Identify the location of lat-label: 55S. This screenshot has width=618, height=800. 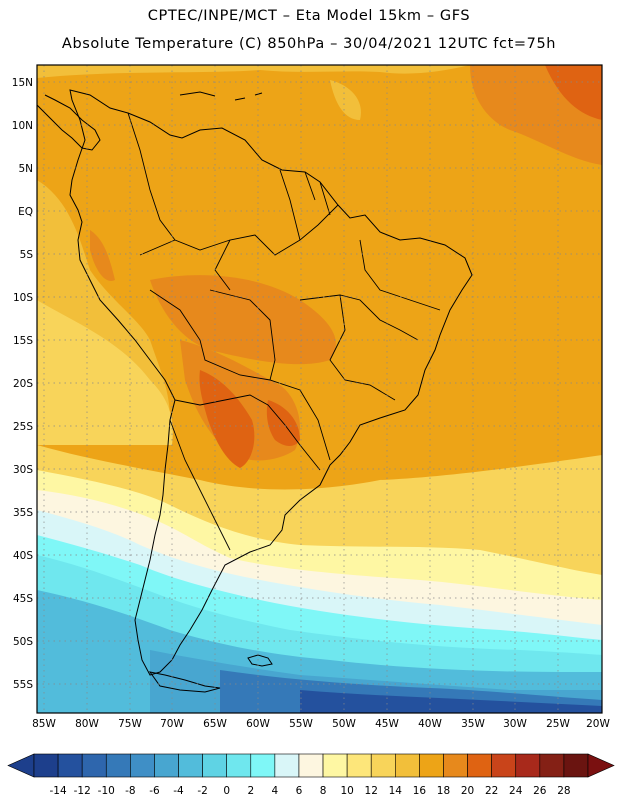
(23, 685).